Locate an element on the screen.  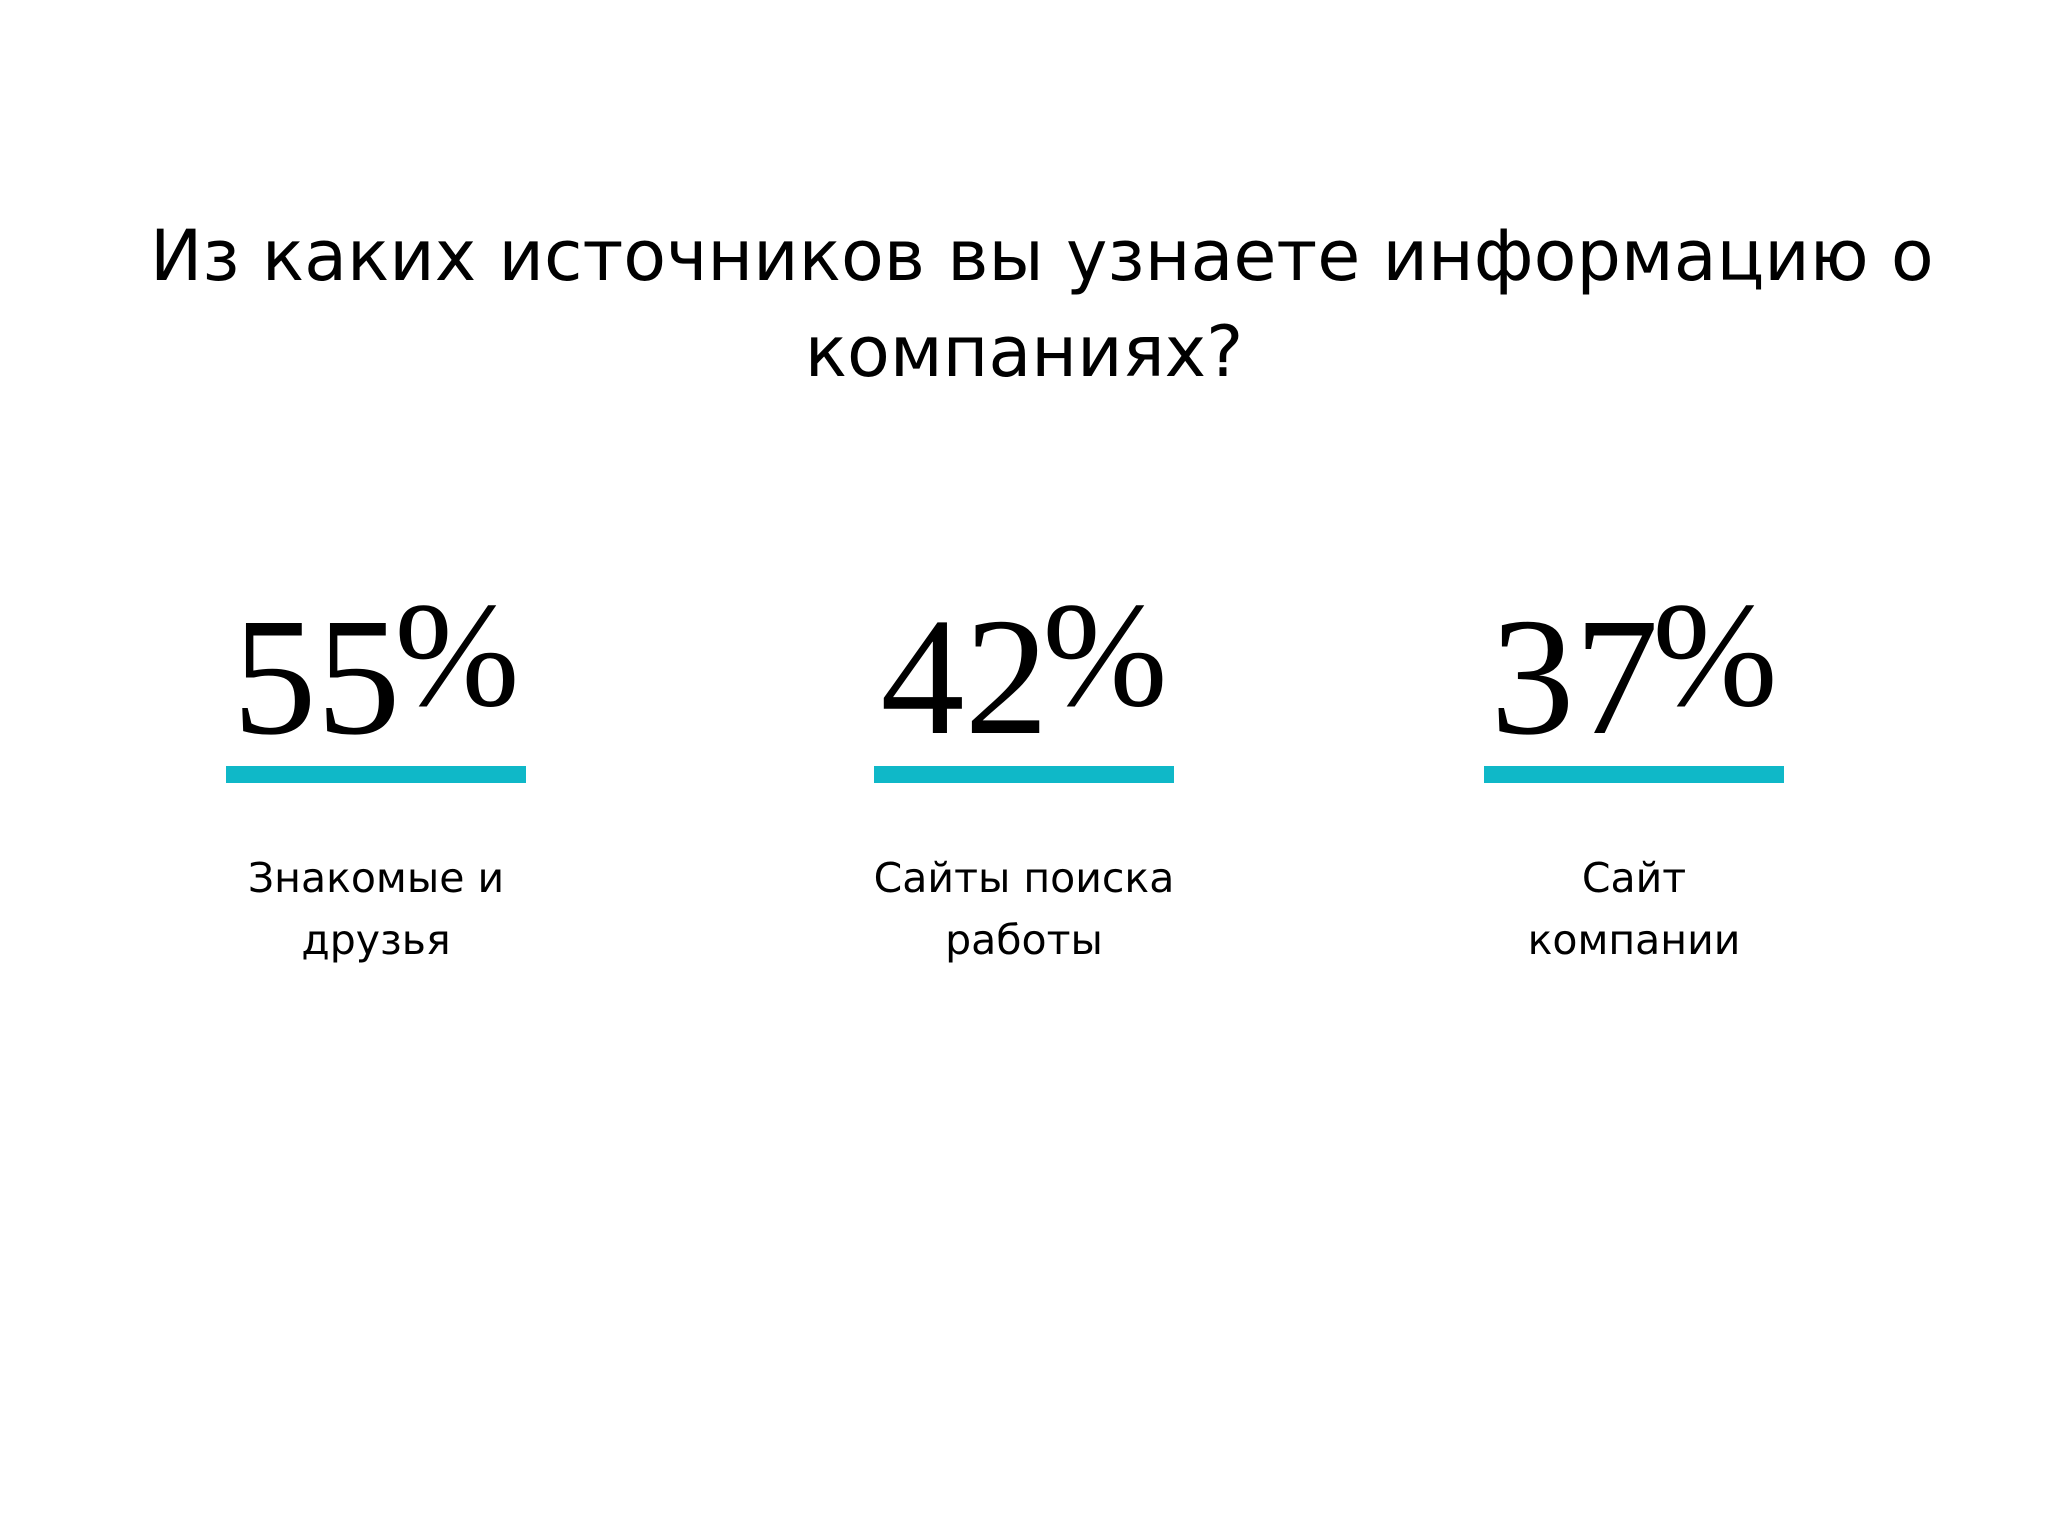
stat-job-search-sites: 42% Сайты поиска работы is located at coordinates (1024, 752).